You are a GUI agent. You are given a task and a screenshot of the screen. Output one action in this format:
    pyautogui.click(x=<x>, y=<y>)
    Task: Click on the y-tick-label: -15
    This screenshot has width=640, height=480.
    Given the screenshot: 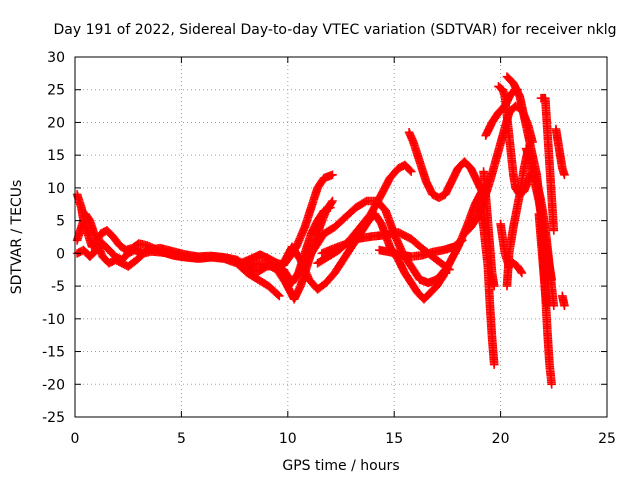 What is the action you would take?
    pyautogui.click(x=53, y=353)
    